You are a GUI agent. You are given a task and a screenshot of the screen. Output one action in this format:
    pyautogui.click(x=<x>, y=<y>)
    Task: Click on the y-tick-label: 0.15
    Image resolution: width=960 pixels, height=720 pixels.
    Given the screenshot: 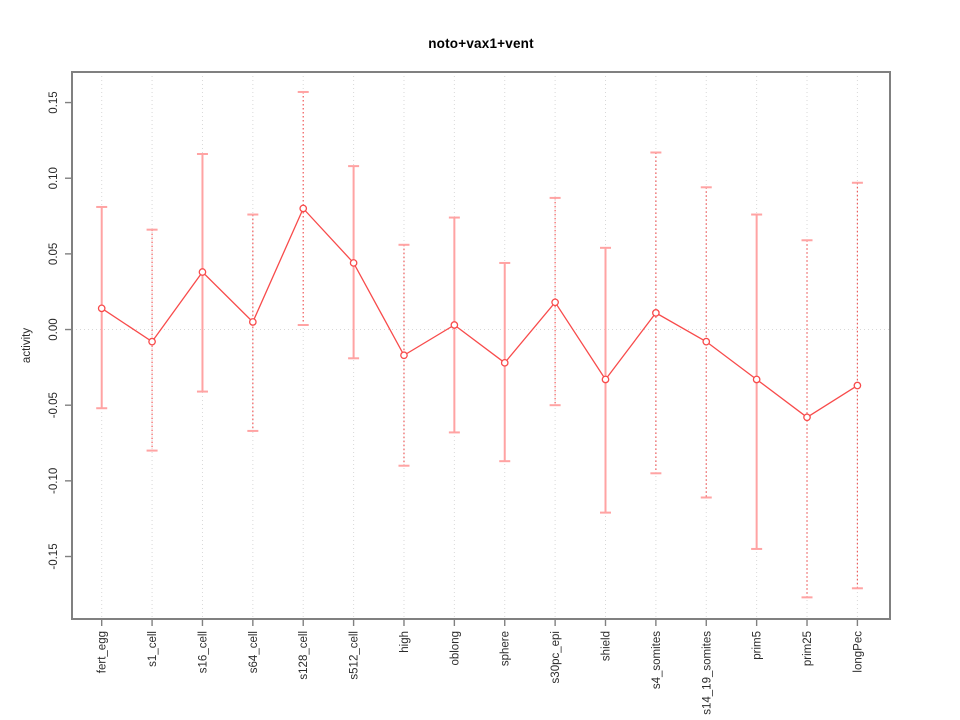 What is the action you would take?
    pyautogui.click(x=54, y=102)
    